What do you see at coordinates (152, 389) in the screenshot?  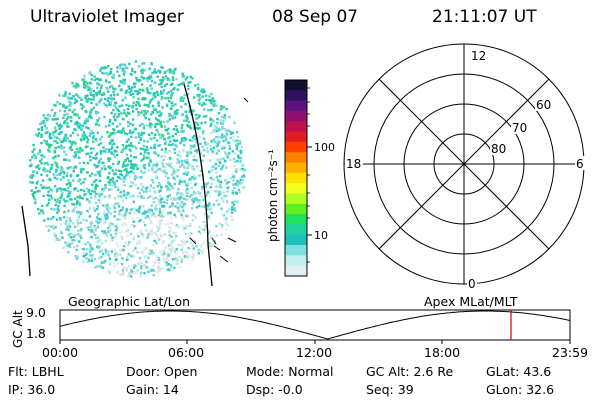 I see `status-gain: Gain: 14` at bounding box center [152, 389].